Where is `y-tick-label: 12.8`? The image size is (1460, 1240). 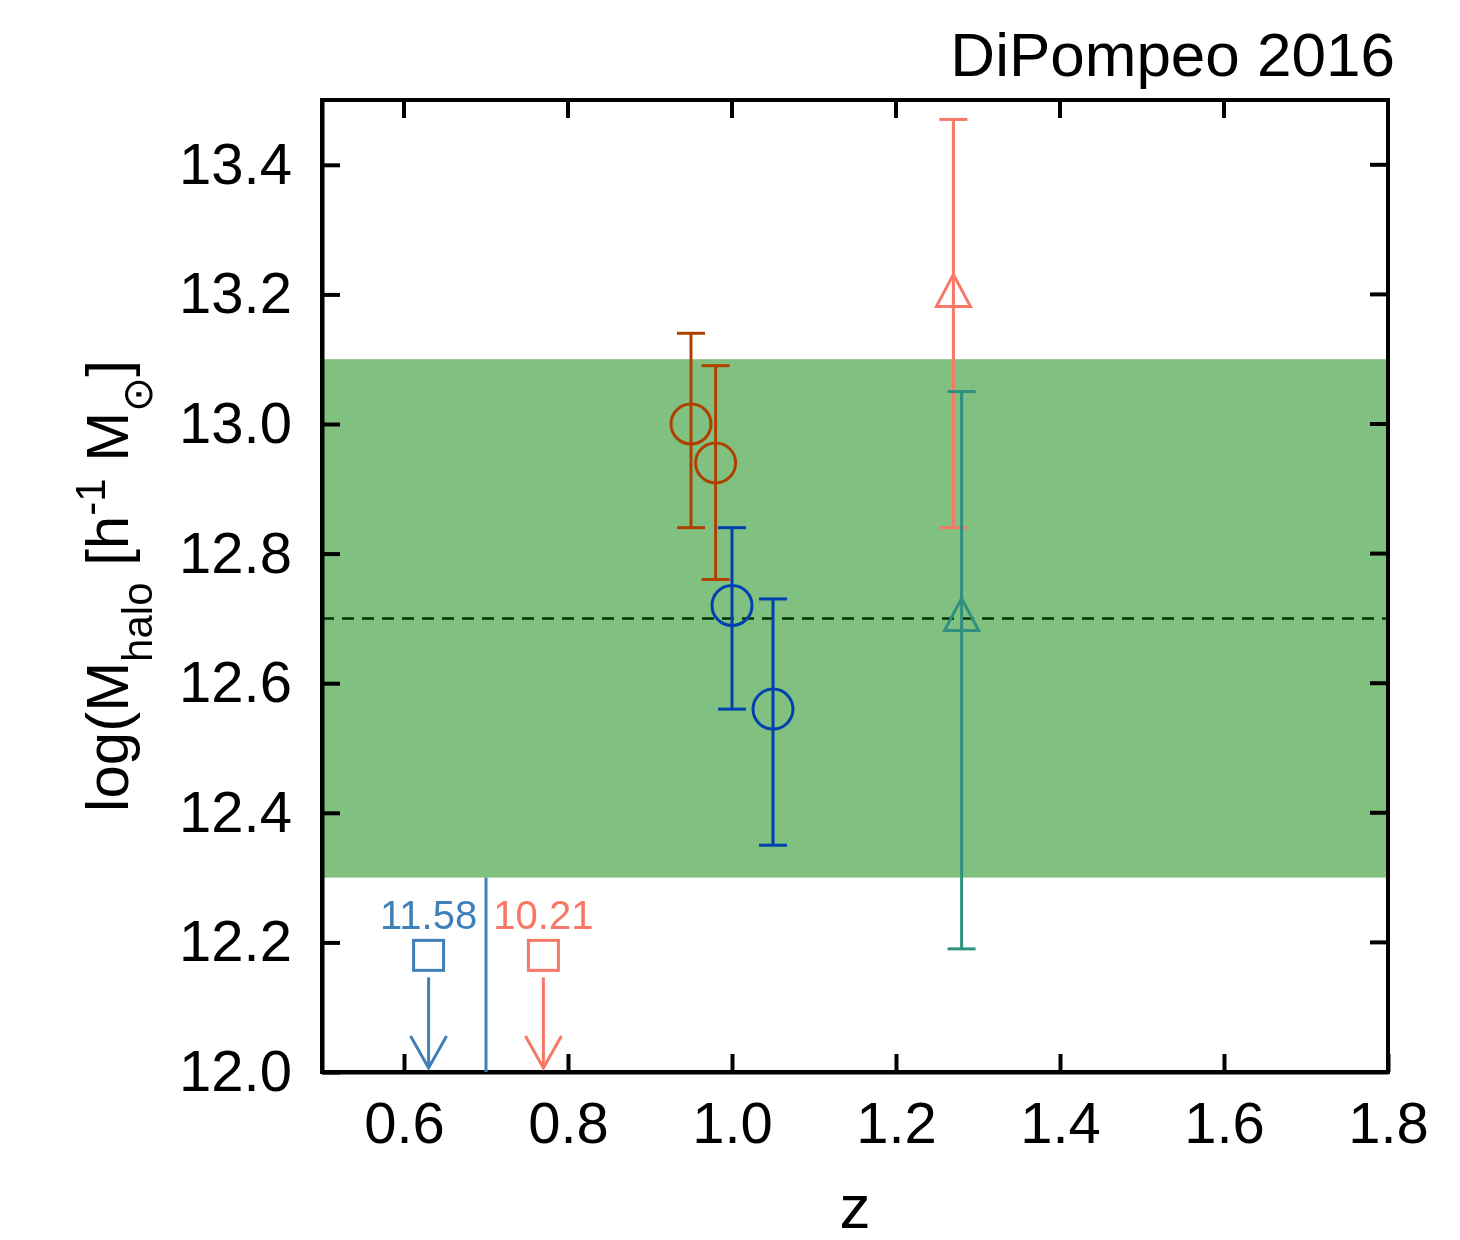 y-tick-label: 12.8 is located at coordinates (235, 552).